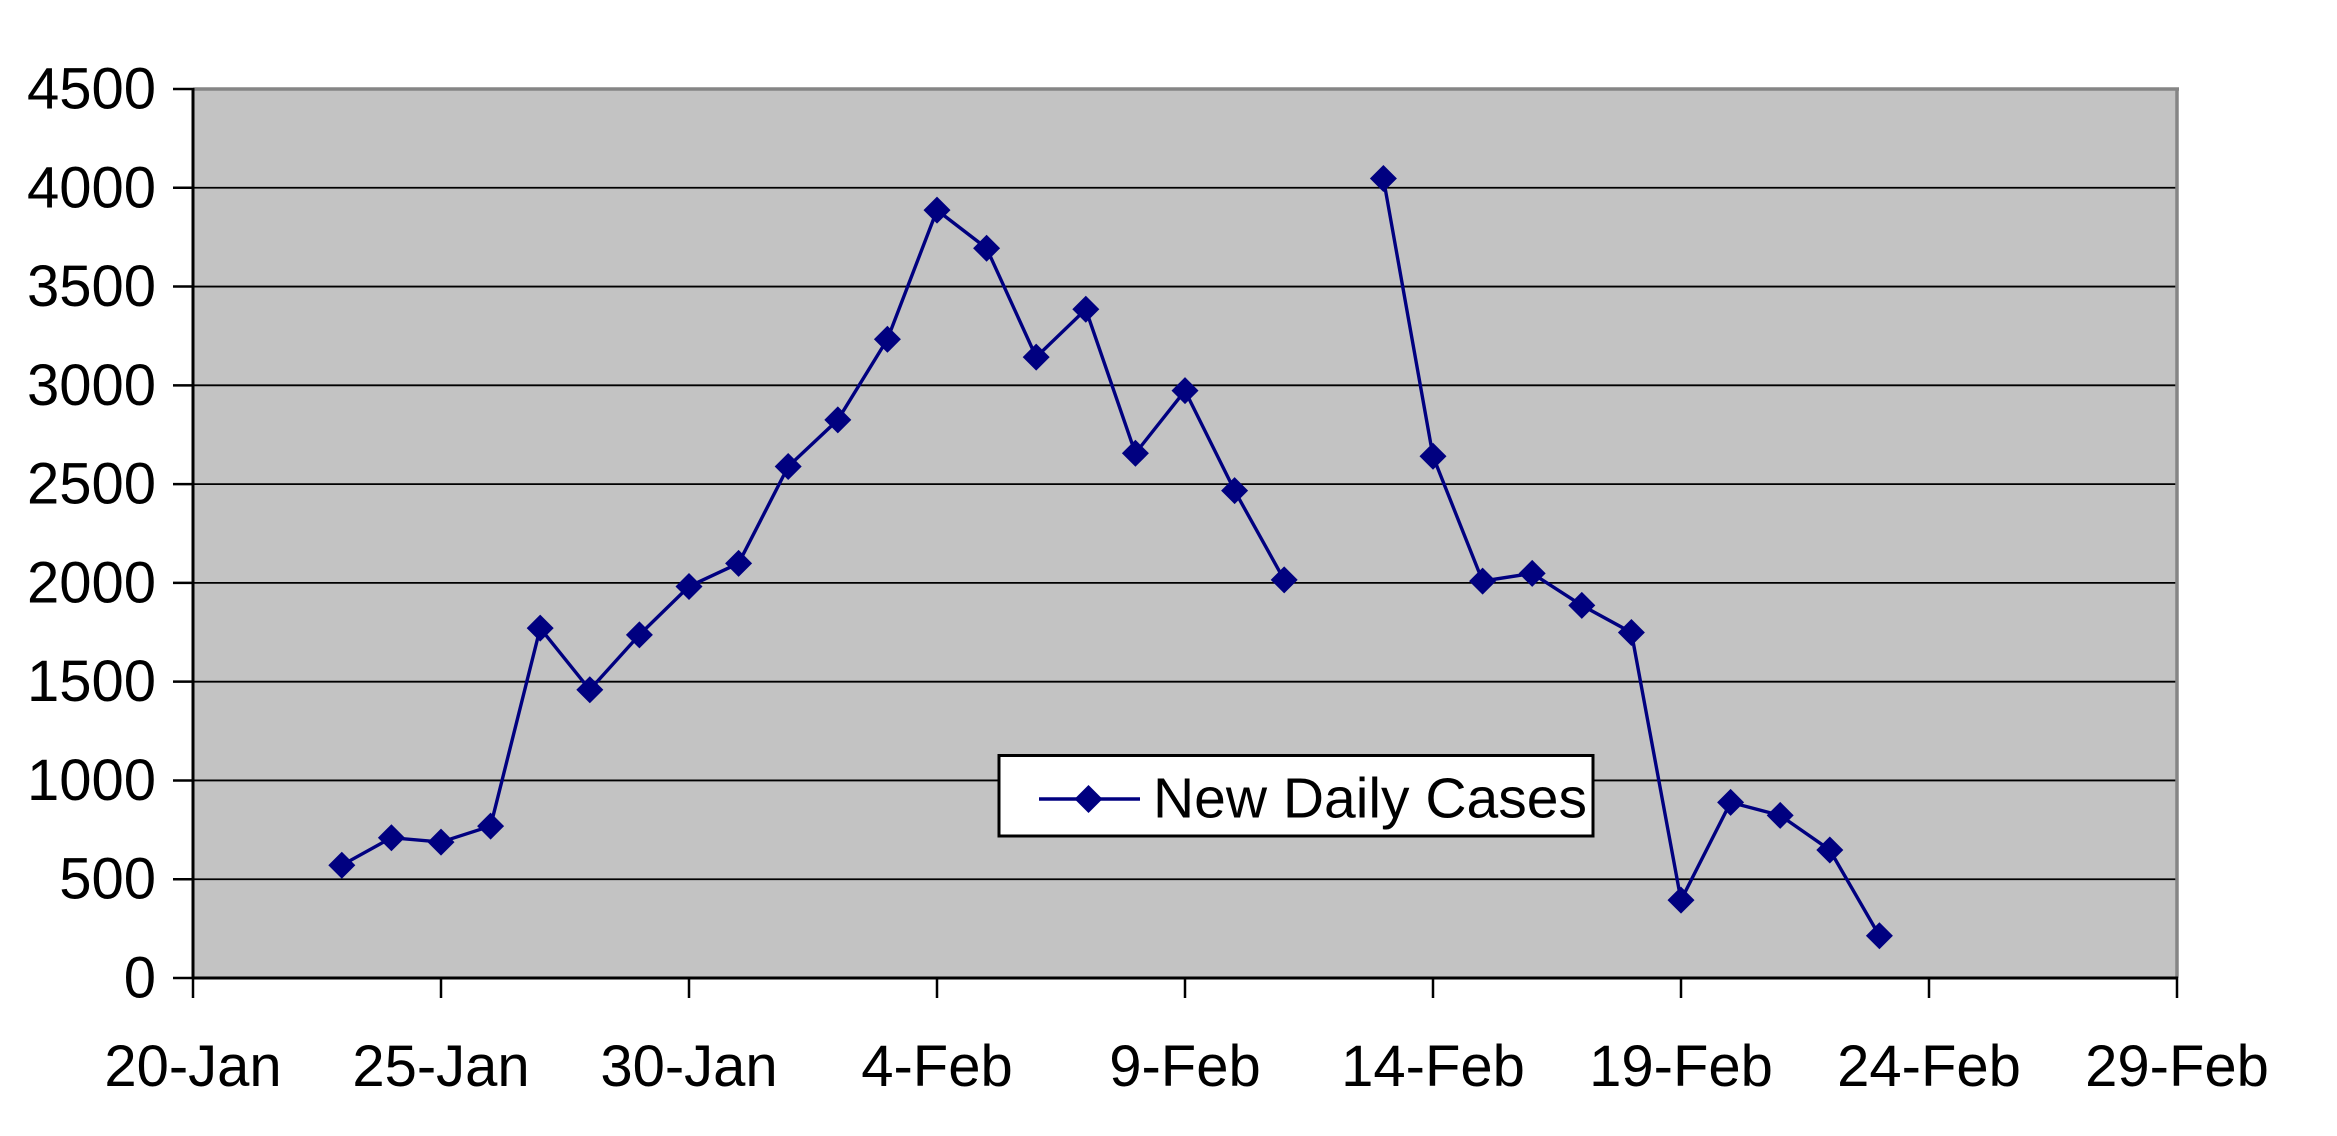 This screenshot has width=2337, height=1136. What do you see at coordinates (1370, 799) in the screenshot?
I see `legend-label: New Daily Cases` at bounding box center [1370, 799].